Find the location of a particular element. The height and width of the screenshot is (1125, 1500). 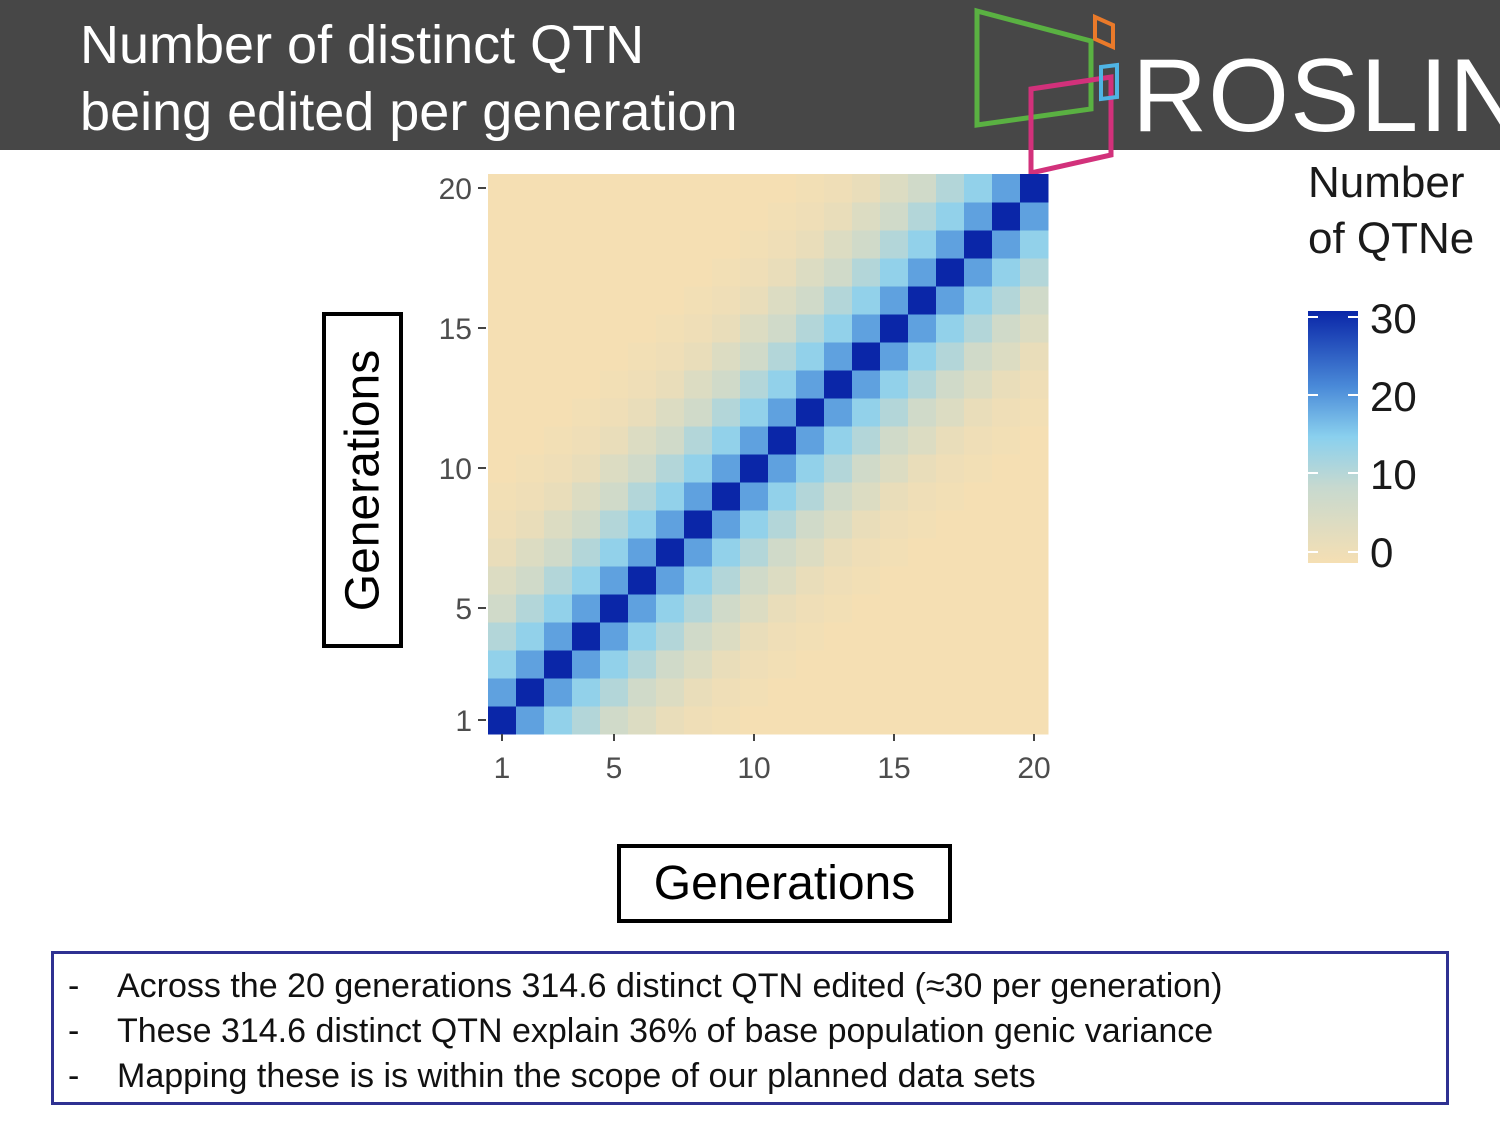

y-tick-label: 5 is located at coordinates (463, 609).